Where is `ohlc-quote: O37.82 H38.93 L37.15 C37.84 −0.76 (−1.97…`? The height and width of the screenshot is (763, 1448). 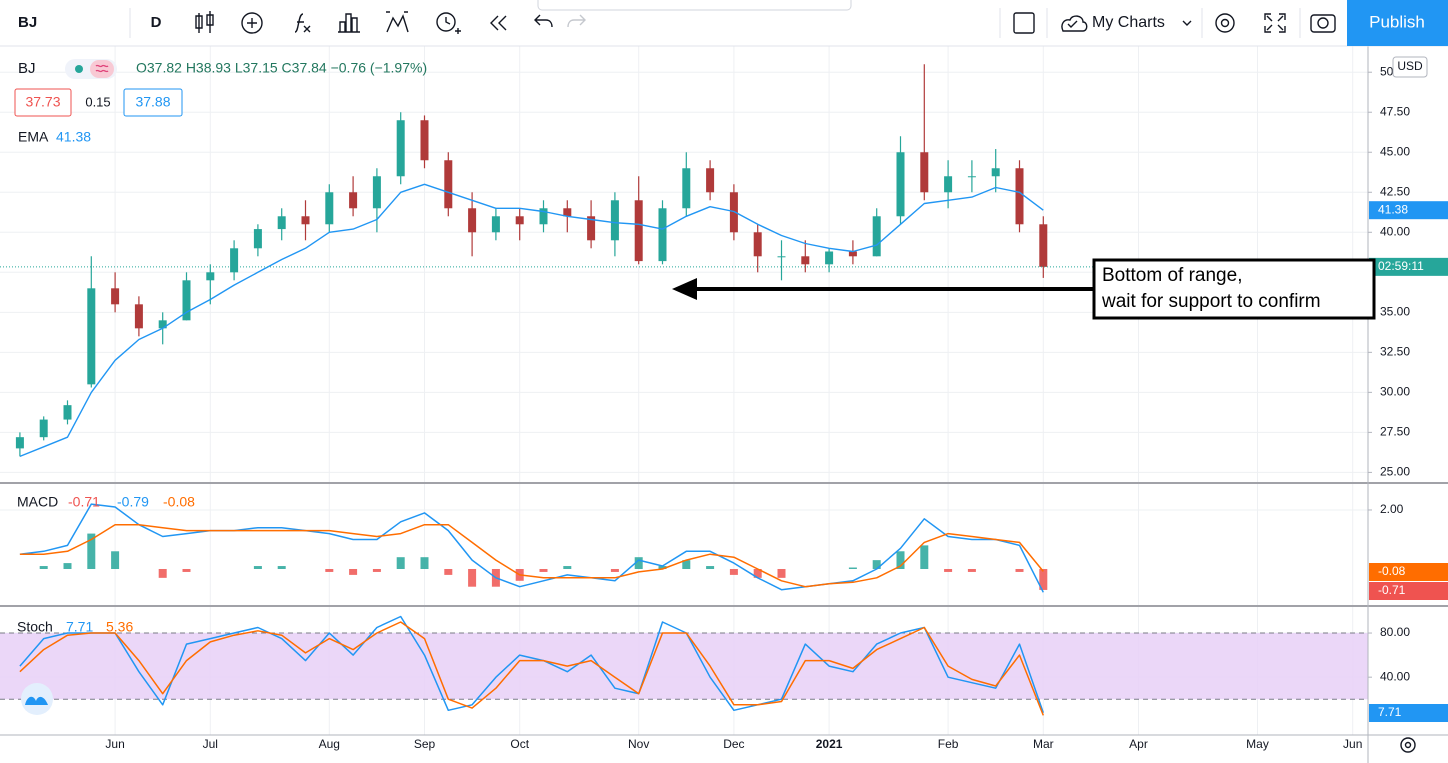
ohlc-quote: O37.82 H38.93 L37.15 C37.84 −0.76 (−1.97… is located at coordinates (281, 68).